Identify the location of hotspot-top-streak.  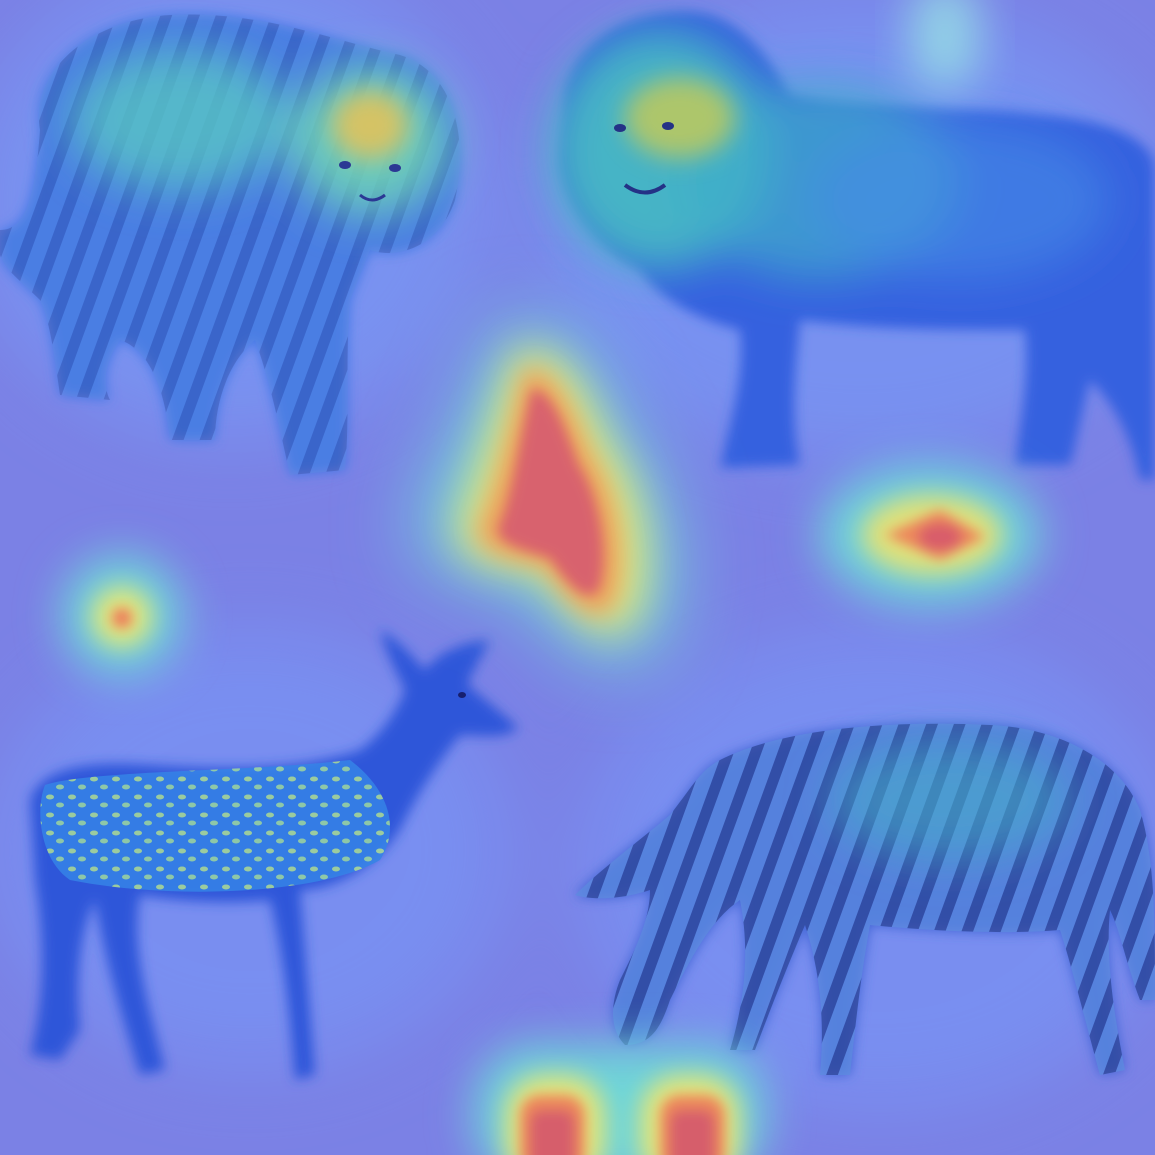
(945, 45).